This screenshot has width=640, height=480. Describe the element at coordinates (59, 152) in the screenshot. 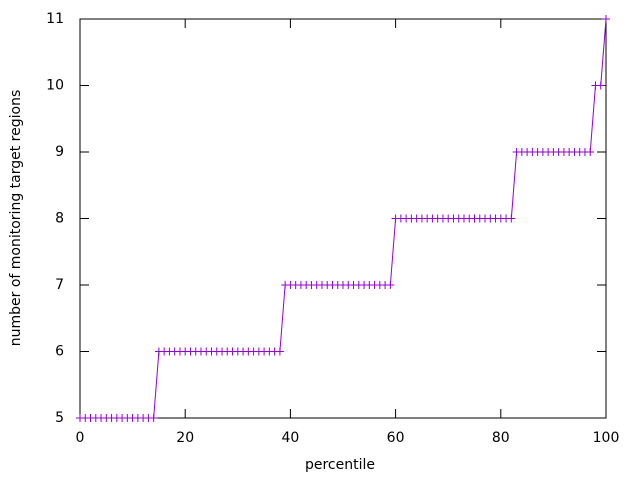

I see `y-tick-label: 9` at that location.